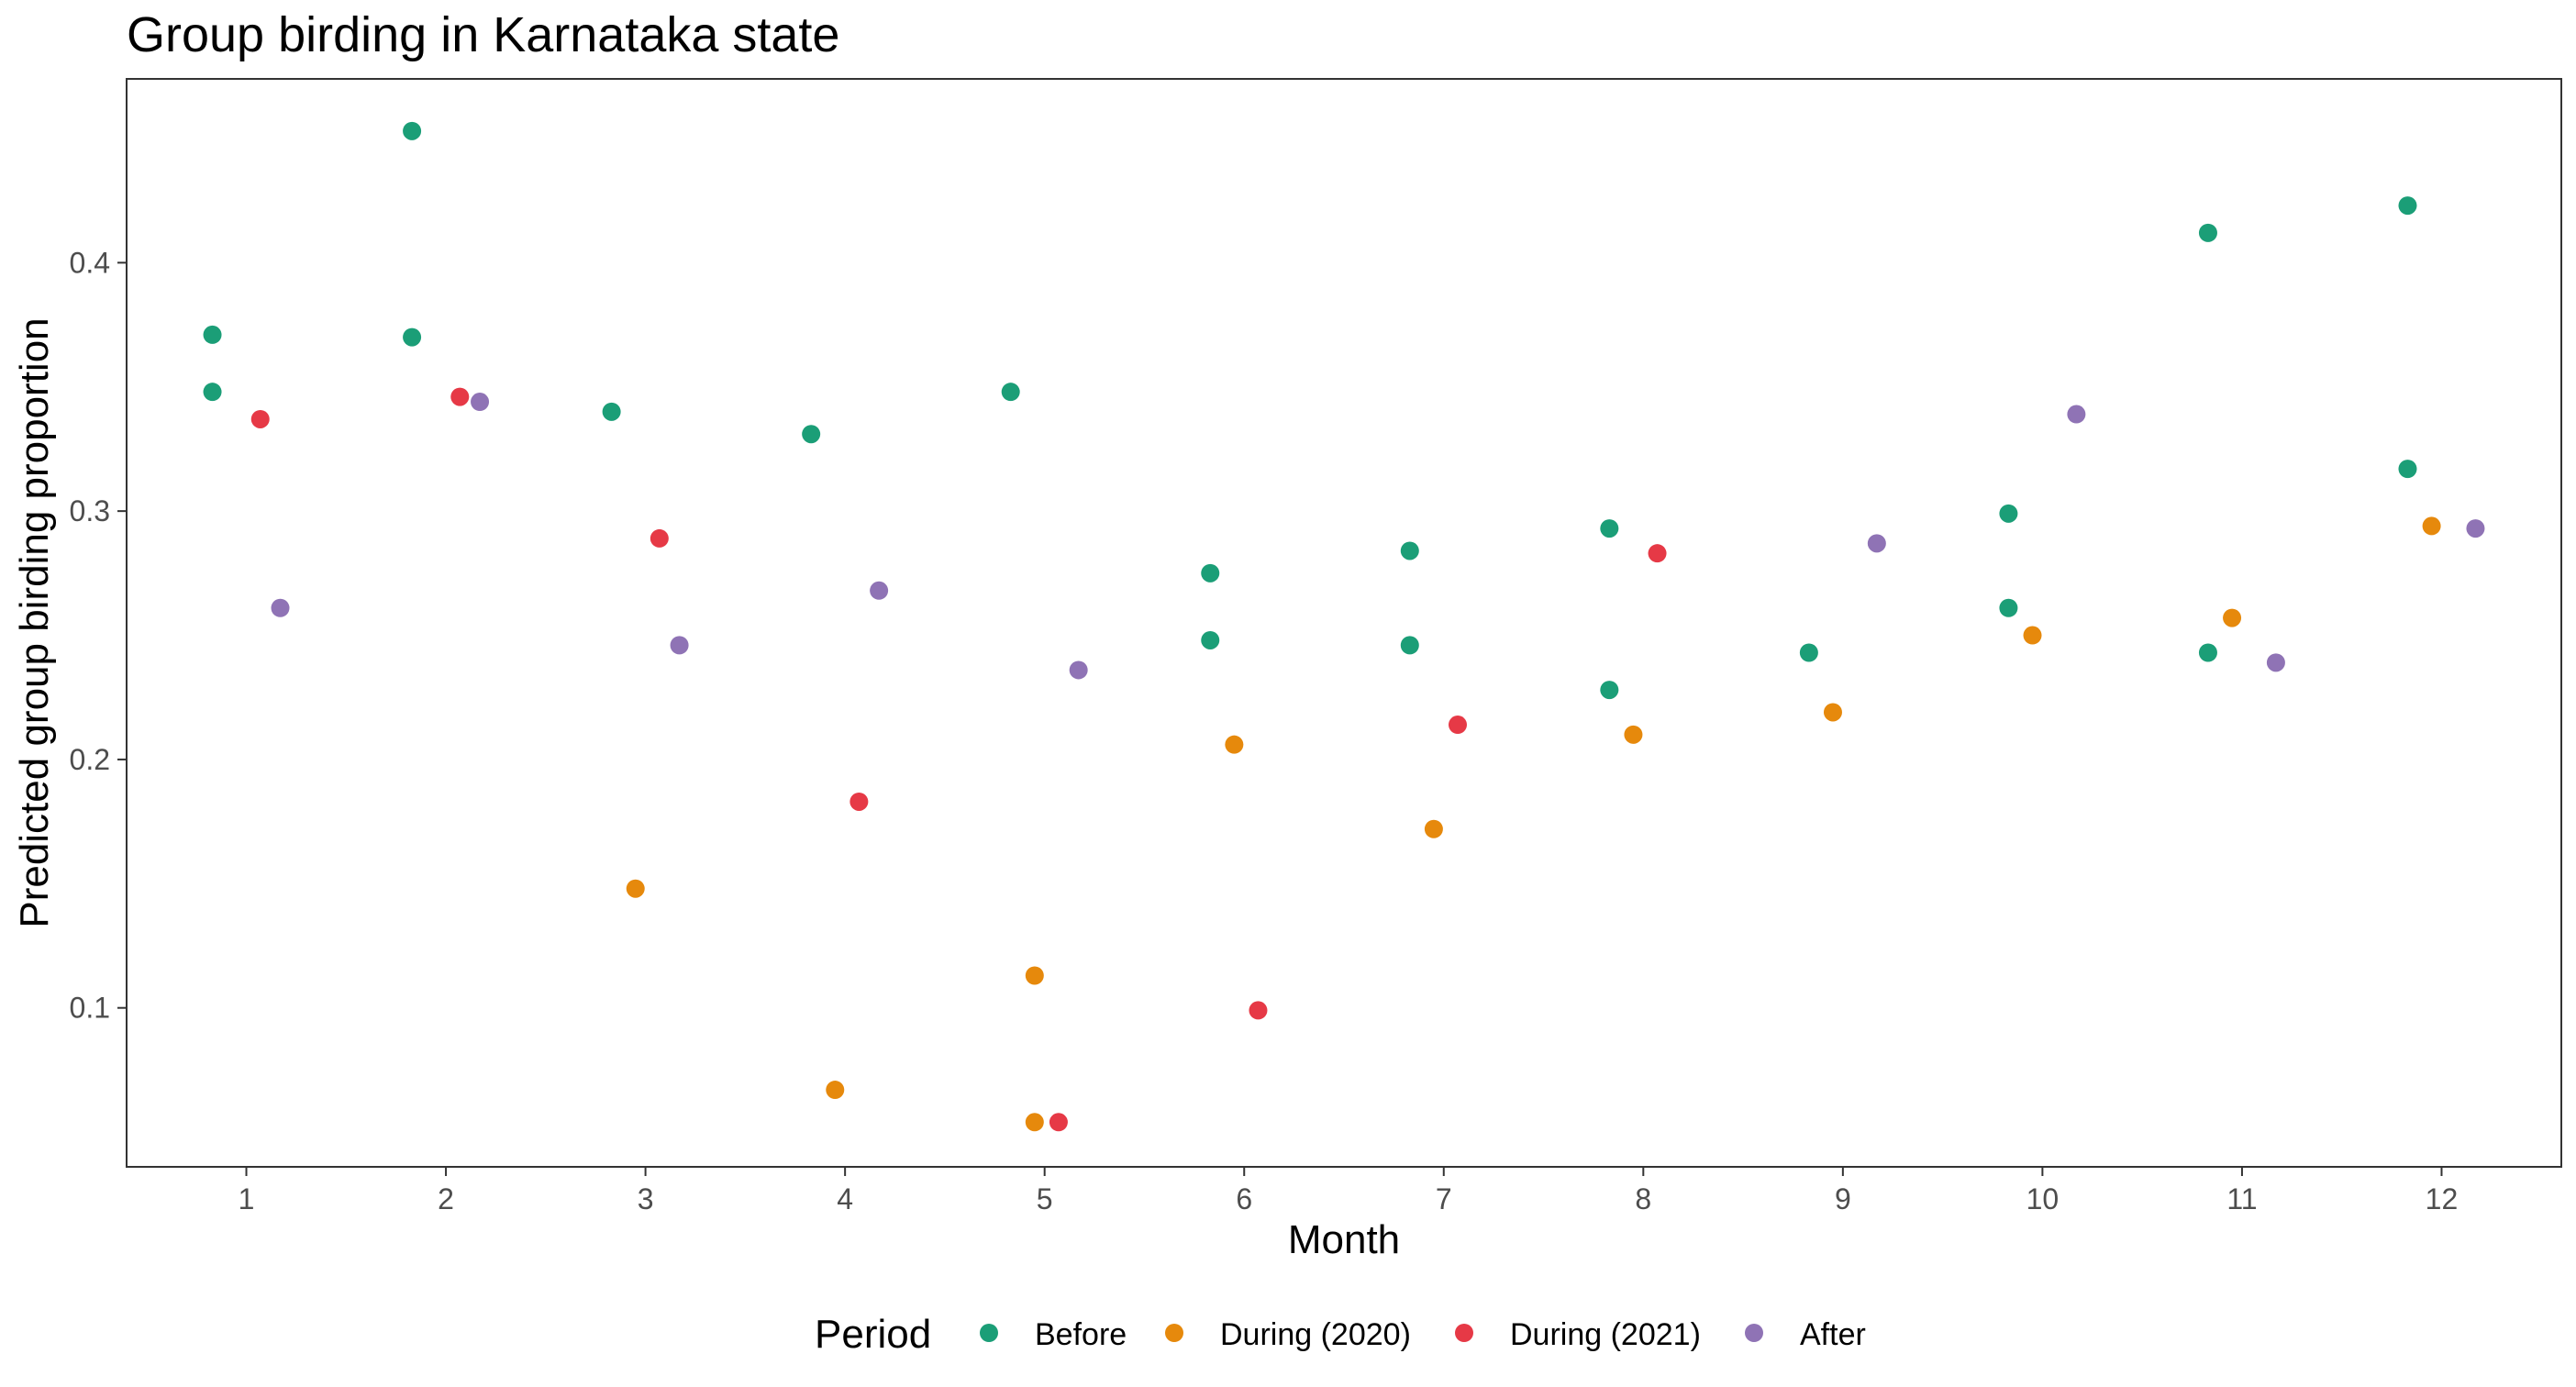 This screenshot has height=1387, width=2576. Describe the element at coordinates (2442, 1198) in the screenshot. I see `x-tick-label: 12` at that location.